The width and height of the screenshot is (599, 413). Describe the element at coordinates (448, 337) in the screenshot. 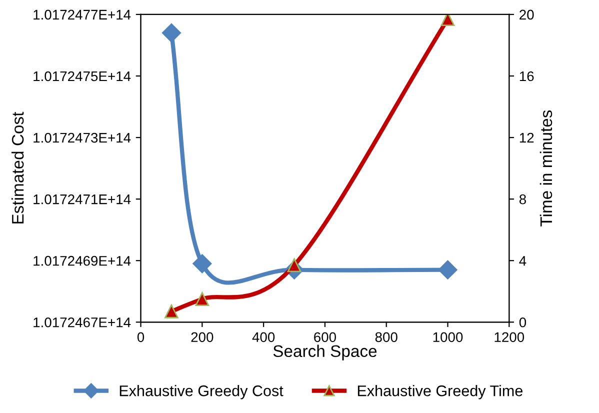

I see `x-tick-label: 1000` at that location.